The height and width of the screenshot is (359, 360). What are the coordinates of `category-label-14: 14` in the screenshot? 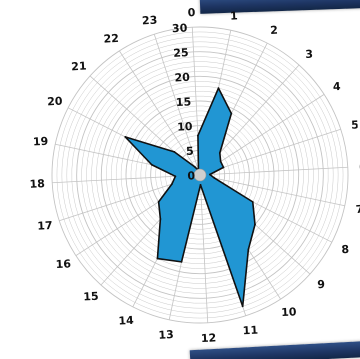 It's located at (126, 321).